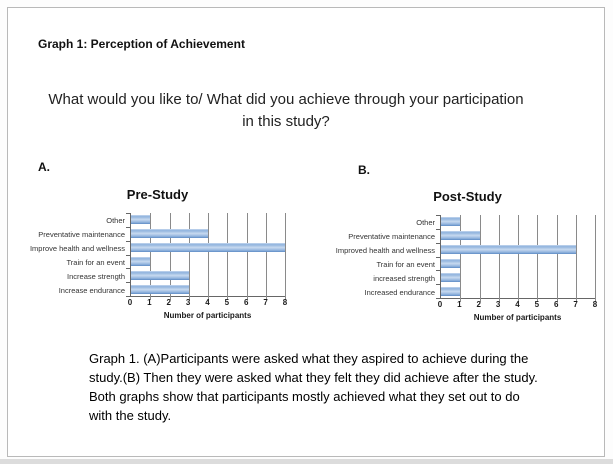  What do you see at coordinates (130, 415) in the screenshot?
I see `figure-caption-line-4: with the study.` at bounding box center [130, 415].